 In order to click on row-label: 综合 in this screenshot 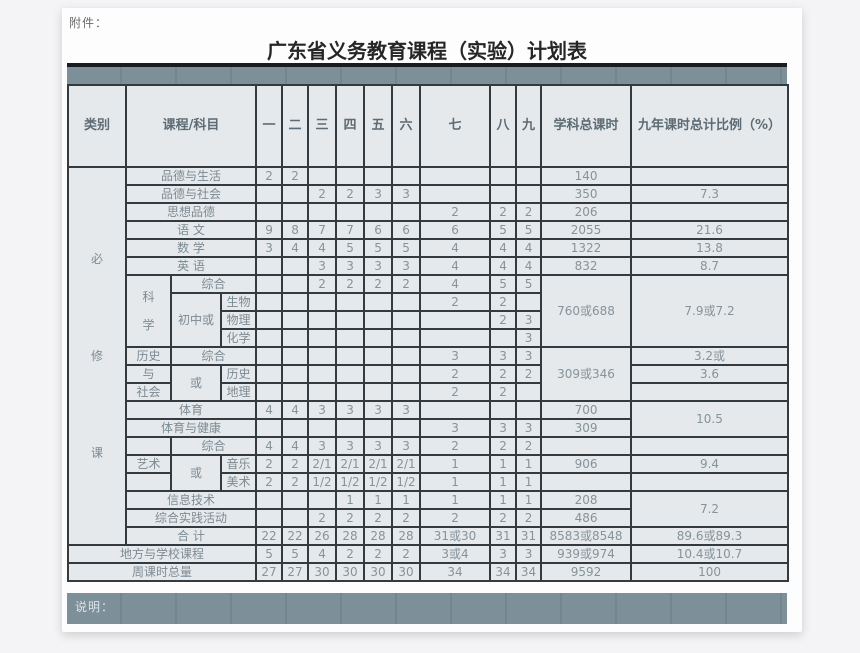, I will do `click(213, 446)`.